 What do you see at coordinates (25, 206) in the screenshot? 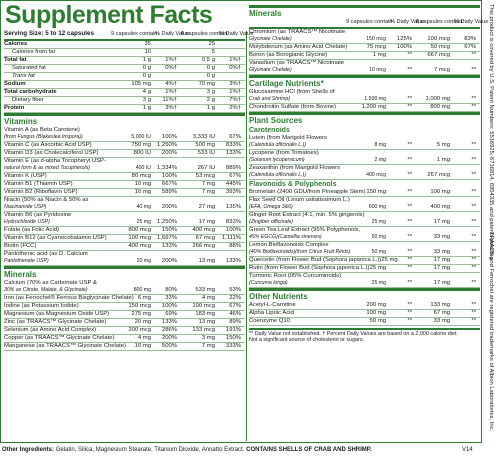
I see `nutrient-detail: Niacinamide USP)` at bounding box center [25, 206].